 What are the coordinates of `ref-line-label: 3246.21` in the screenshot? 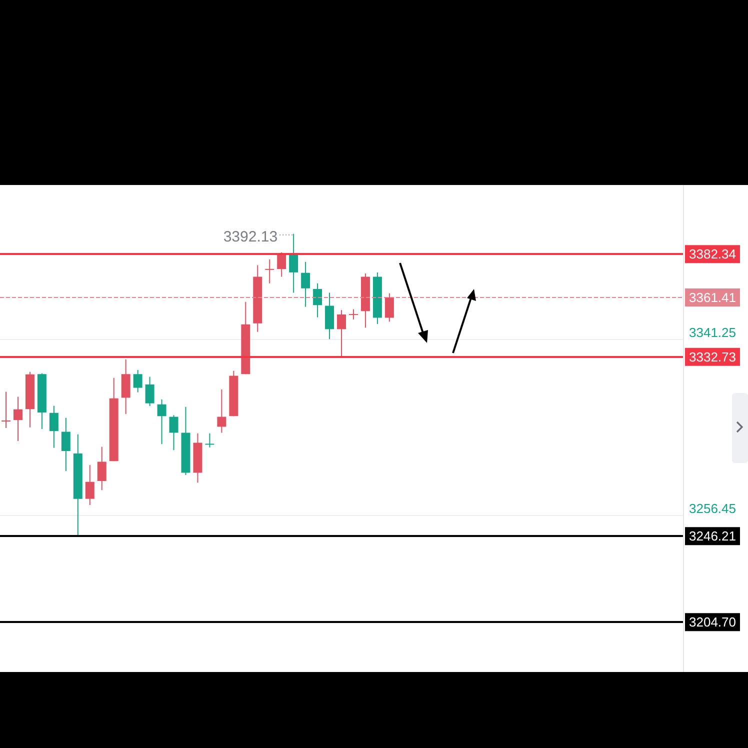 It's located at (712, 536).